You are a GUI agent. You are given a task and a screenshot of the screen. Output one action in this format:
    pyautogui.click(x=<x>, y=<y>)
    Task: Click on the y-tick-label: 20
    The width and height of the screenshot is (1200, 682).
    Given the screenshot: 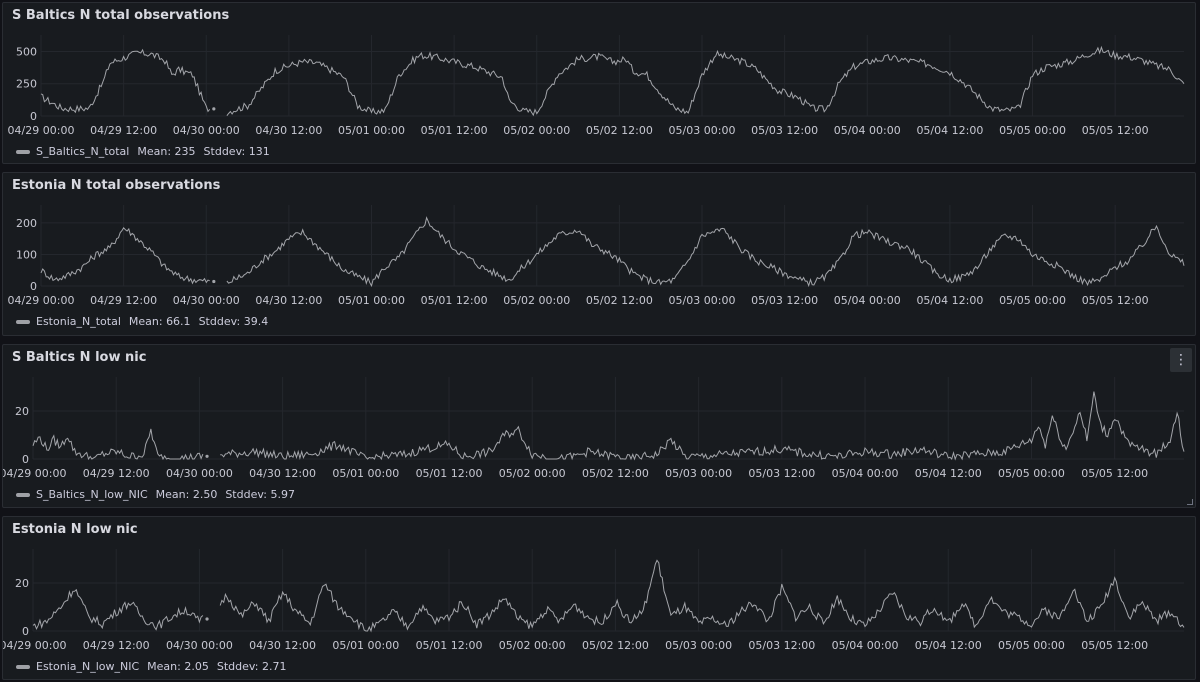 What is the action you would take?
    pyautogui.click(x=22, y=583)
    